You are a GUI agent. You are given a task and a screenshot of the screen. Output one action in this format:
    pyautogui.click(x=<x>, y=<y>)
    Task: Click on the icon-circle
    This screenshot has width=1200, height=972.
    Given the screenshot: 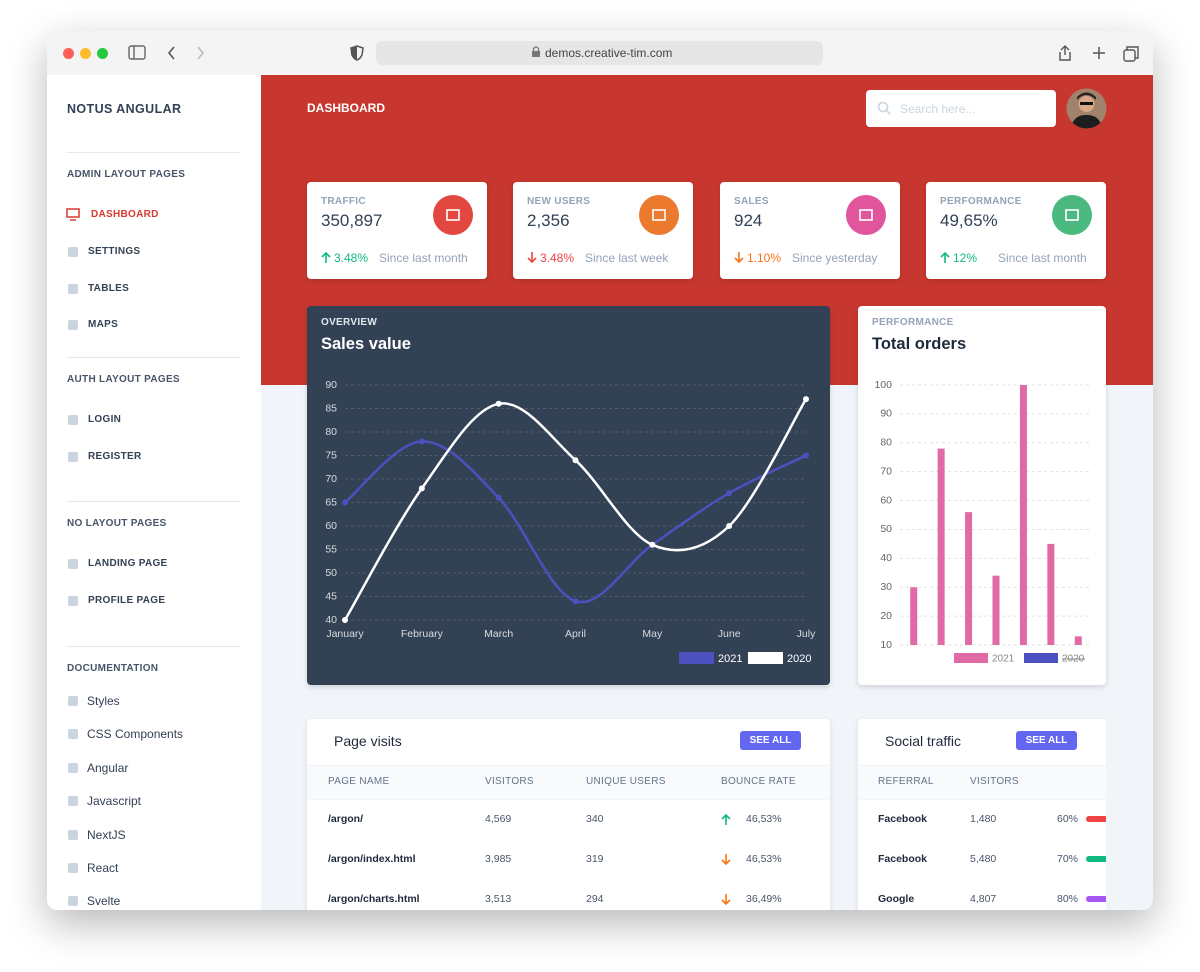 What is the action you would take?
    pyautogui.click(x=1072, y=215)
    